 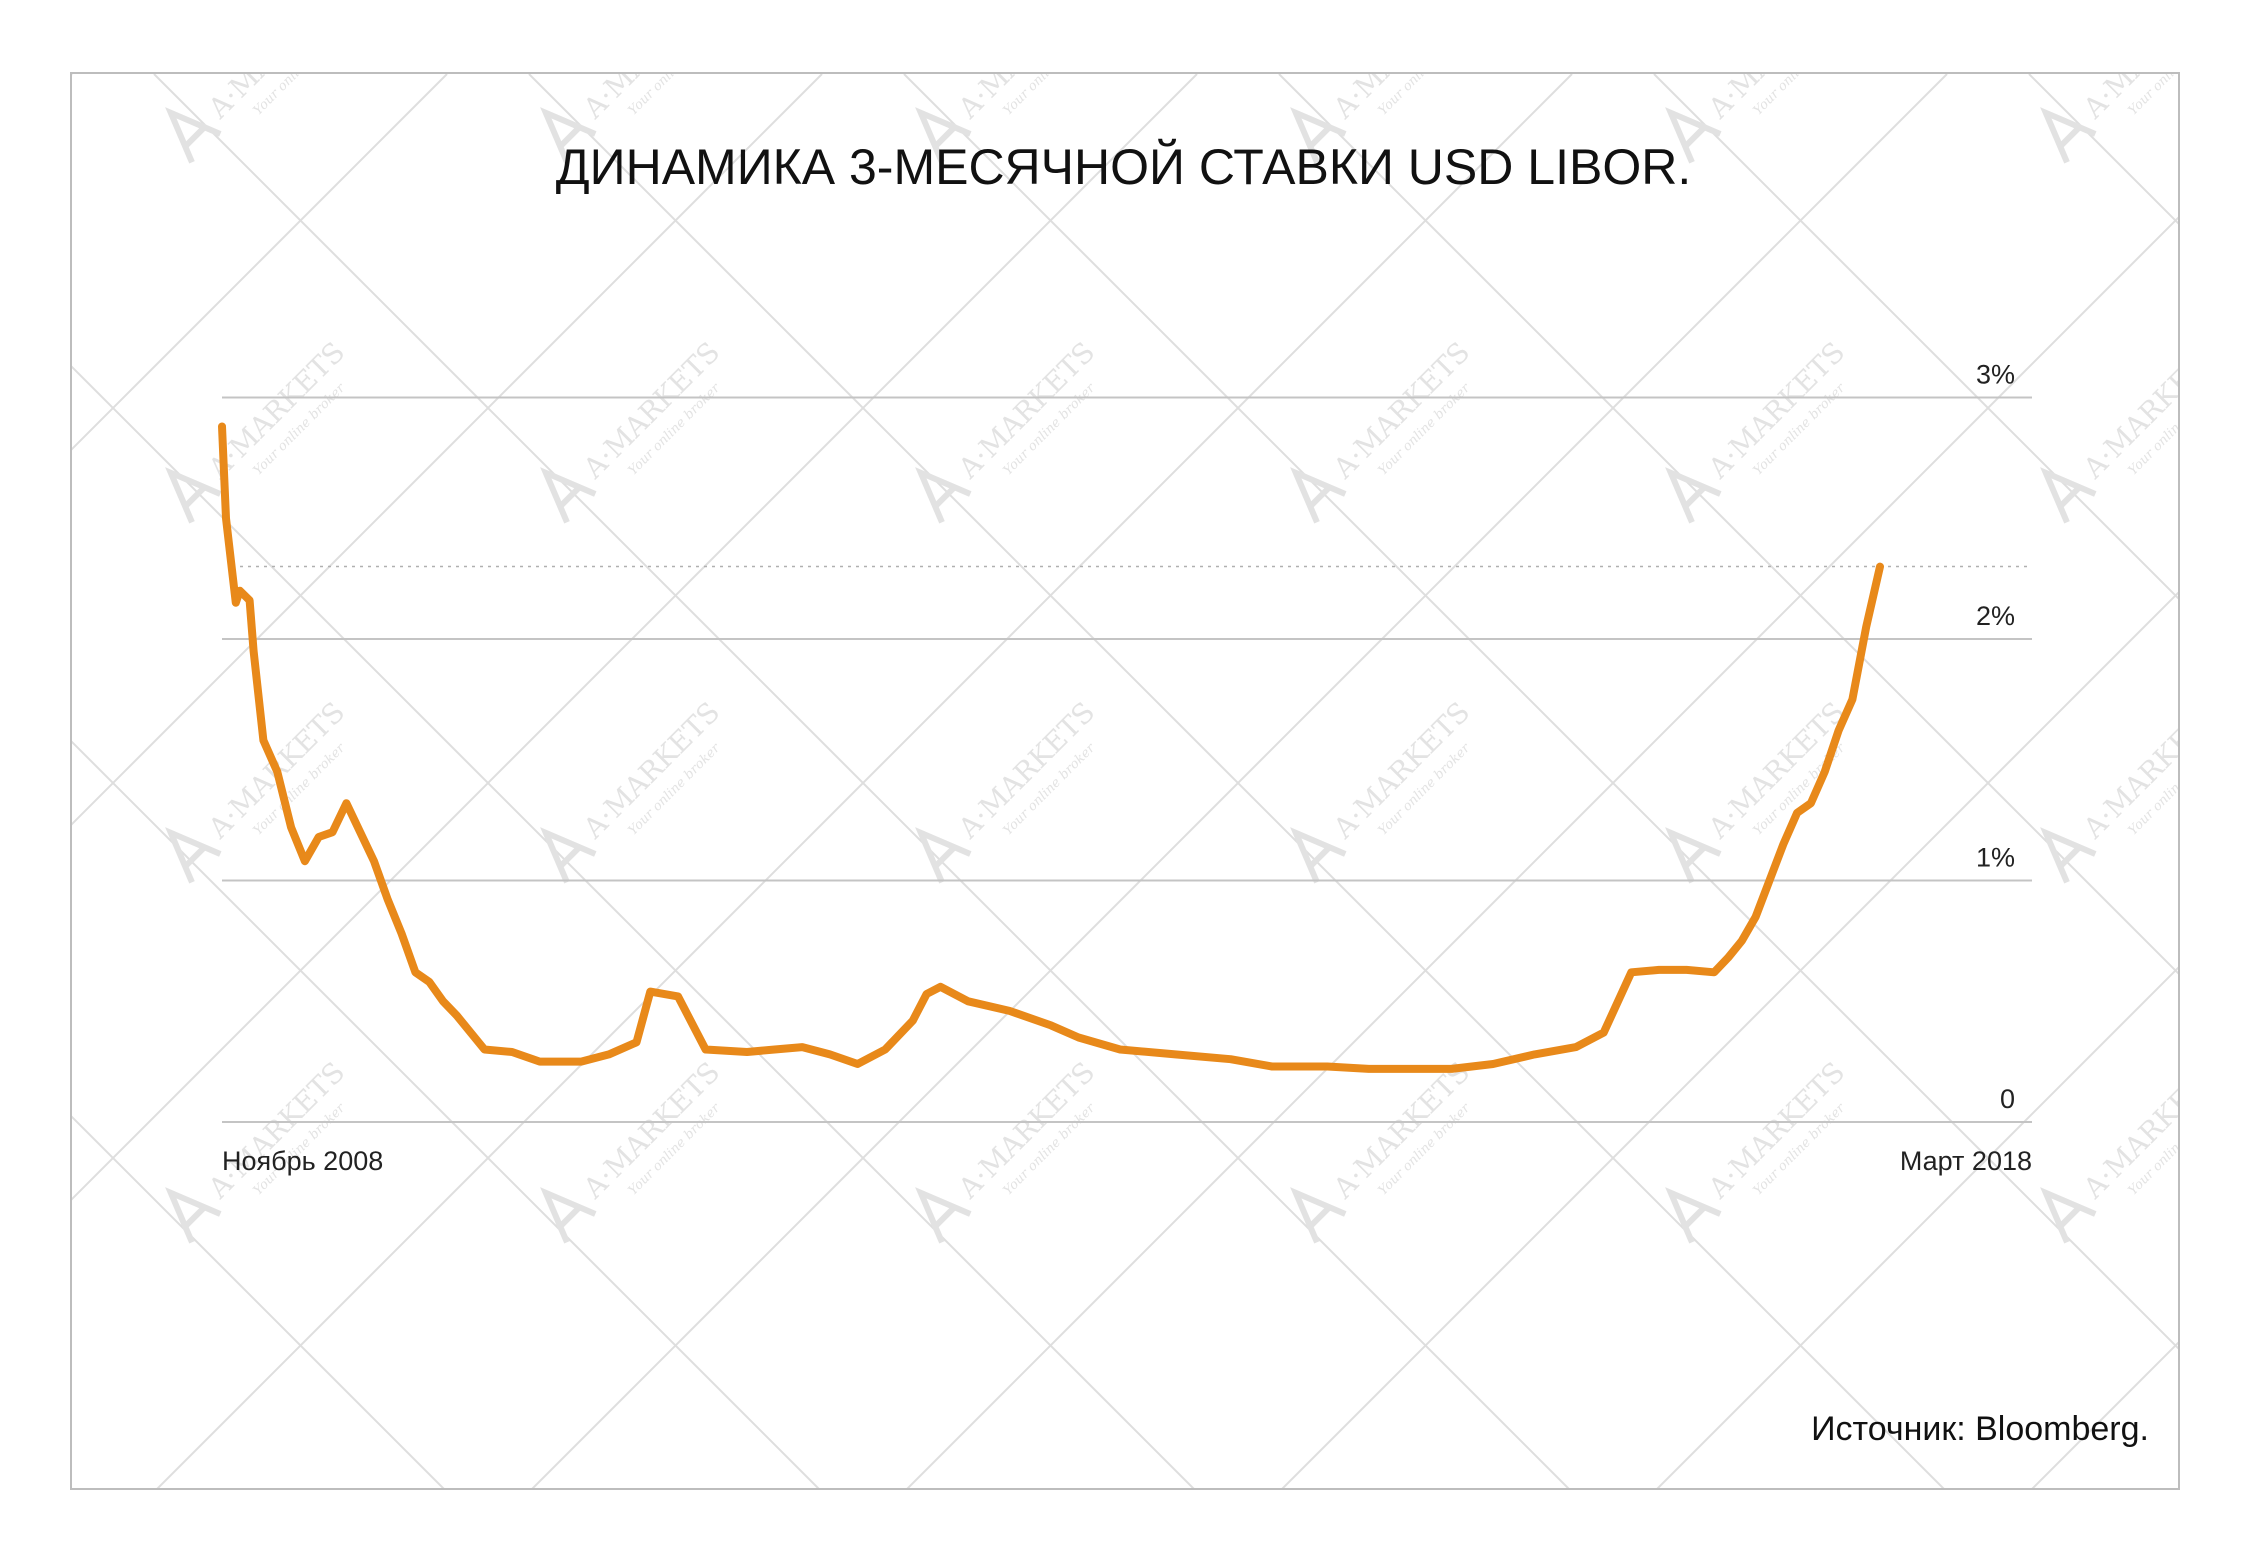 What do you see at coordinates (1995, 616) in the screenshot?
I see `y-tick-label: 2%` at bounding box center [1995, 616].